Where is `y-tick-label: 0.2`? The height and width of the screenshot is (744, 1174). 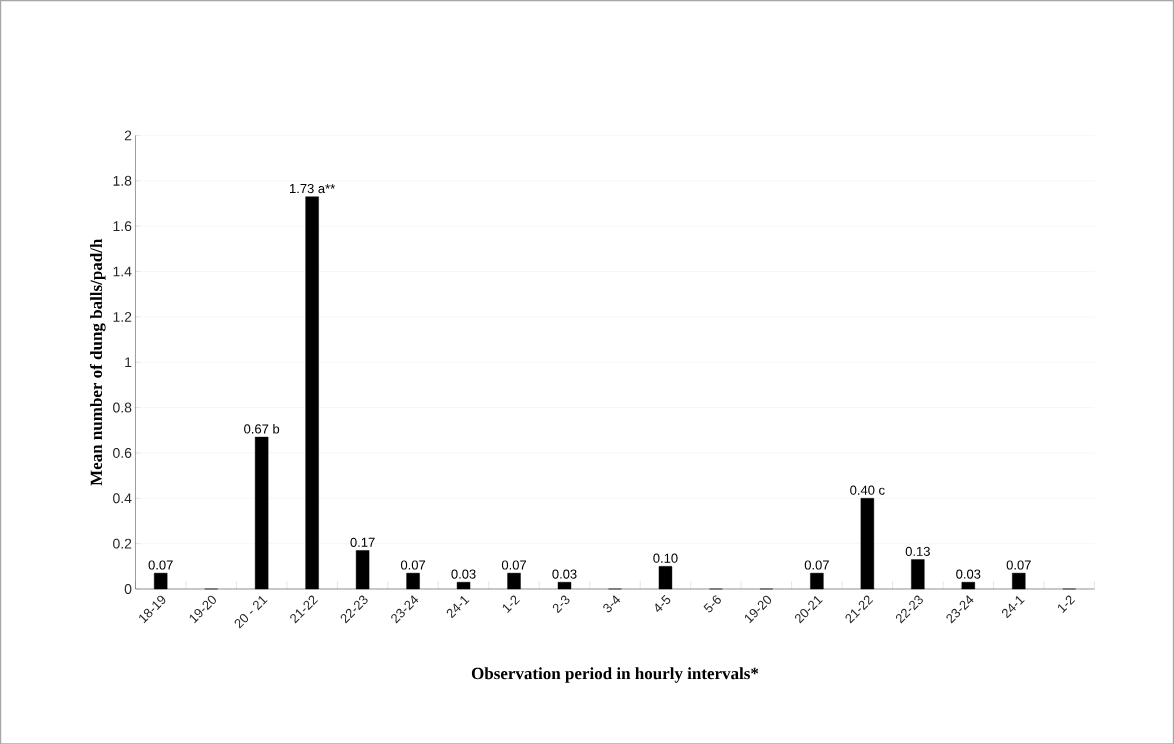 y-tick-label: 0.2 is located at coordinates (122, 543).